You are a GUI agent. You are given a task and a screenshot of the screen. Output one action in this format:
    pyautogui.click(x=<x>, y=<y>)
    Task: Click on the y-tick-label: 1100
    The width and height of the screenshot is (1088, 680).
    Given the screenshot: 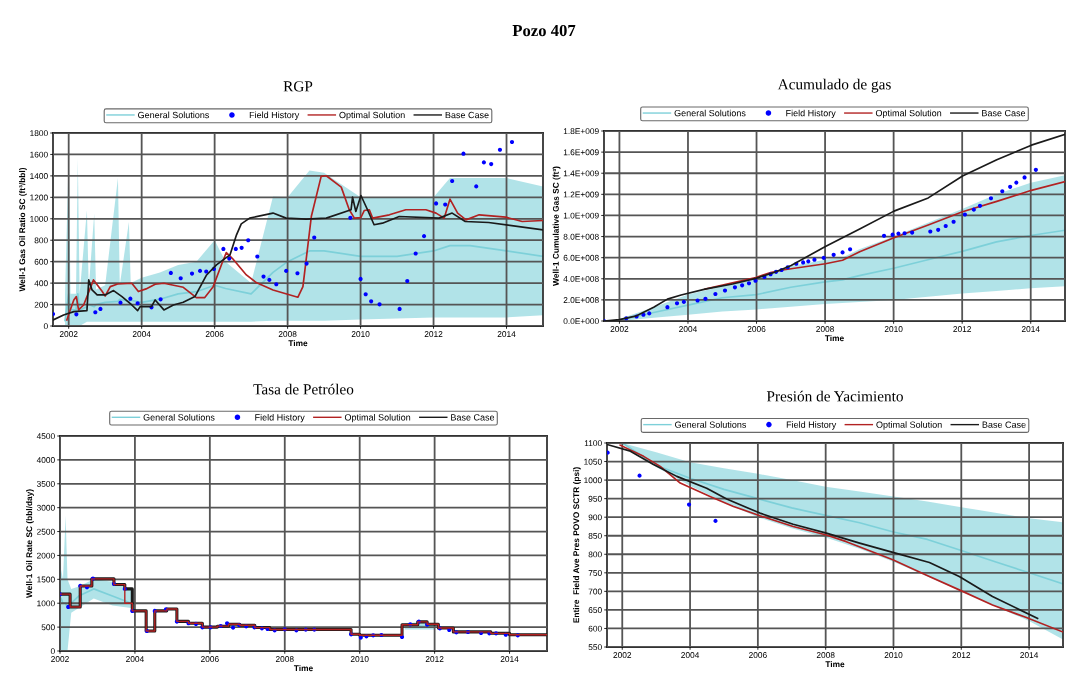 What is the action you would take?
    pyautogui.click(x=593, y=443)
    